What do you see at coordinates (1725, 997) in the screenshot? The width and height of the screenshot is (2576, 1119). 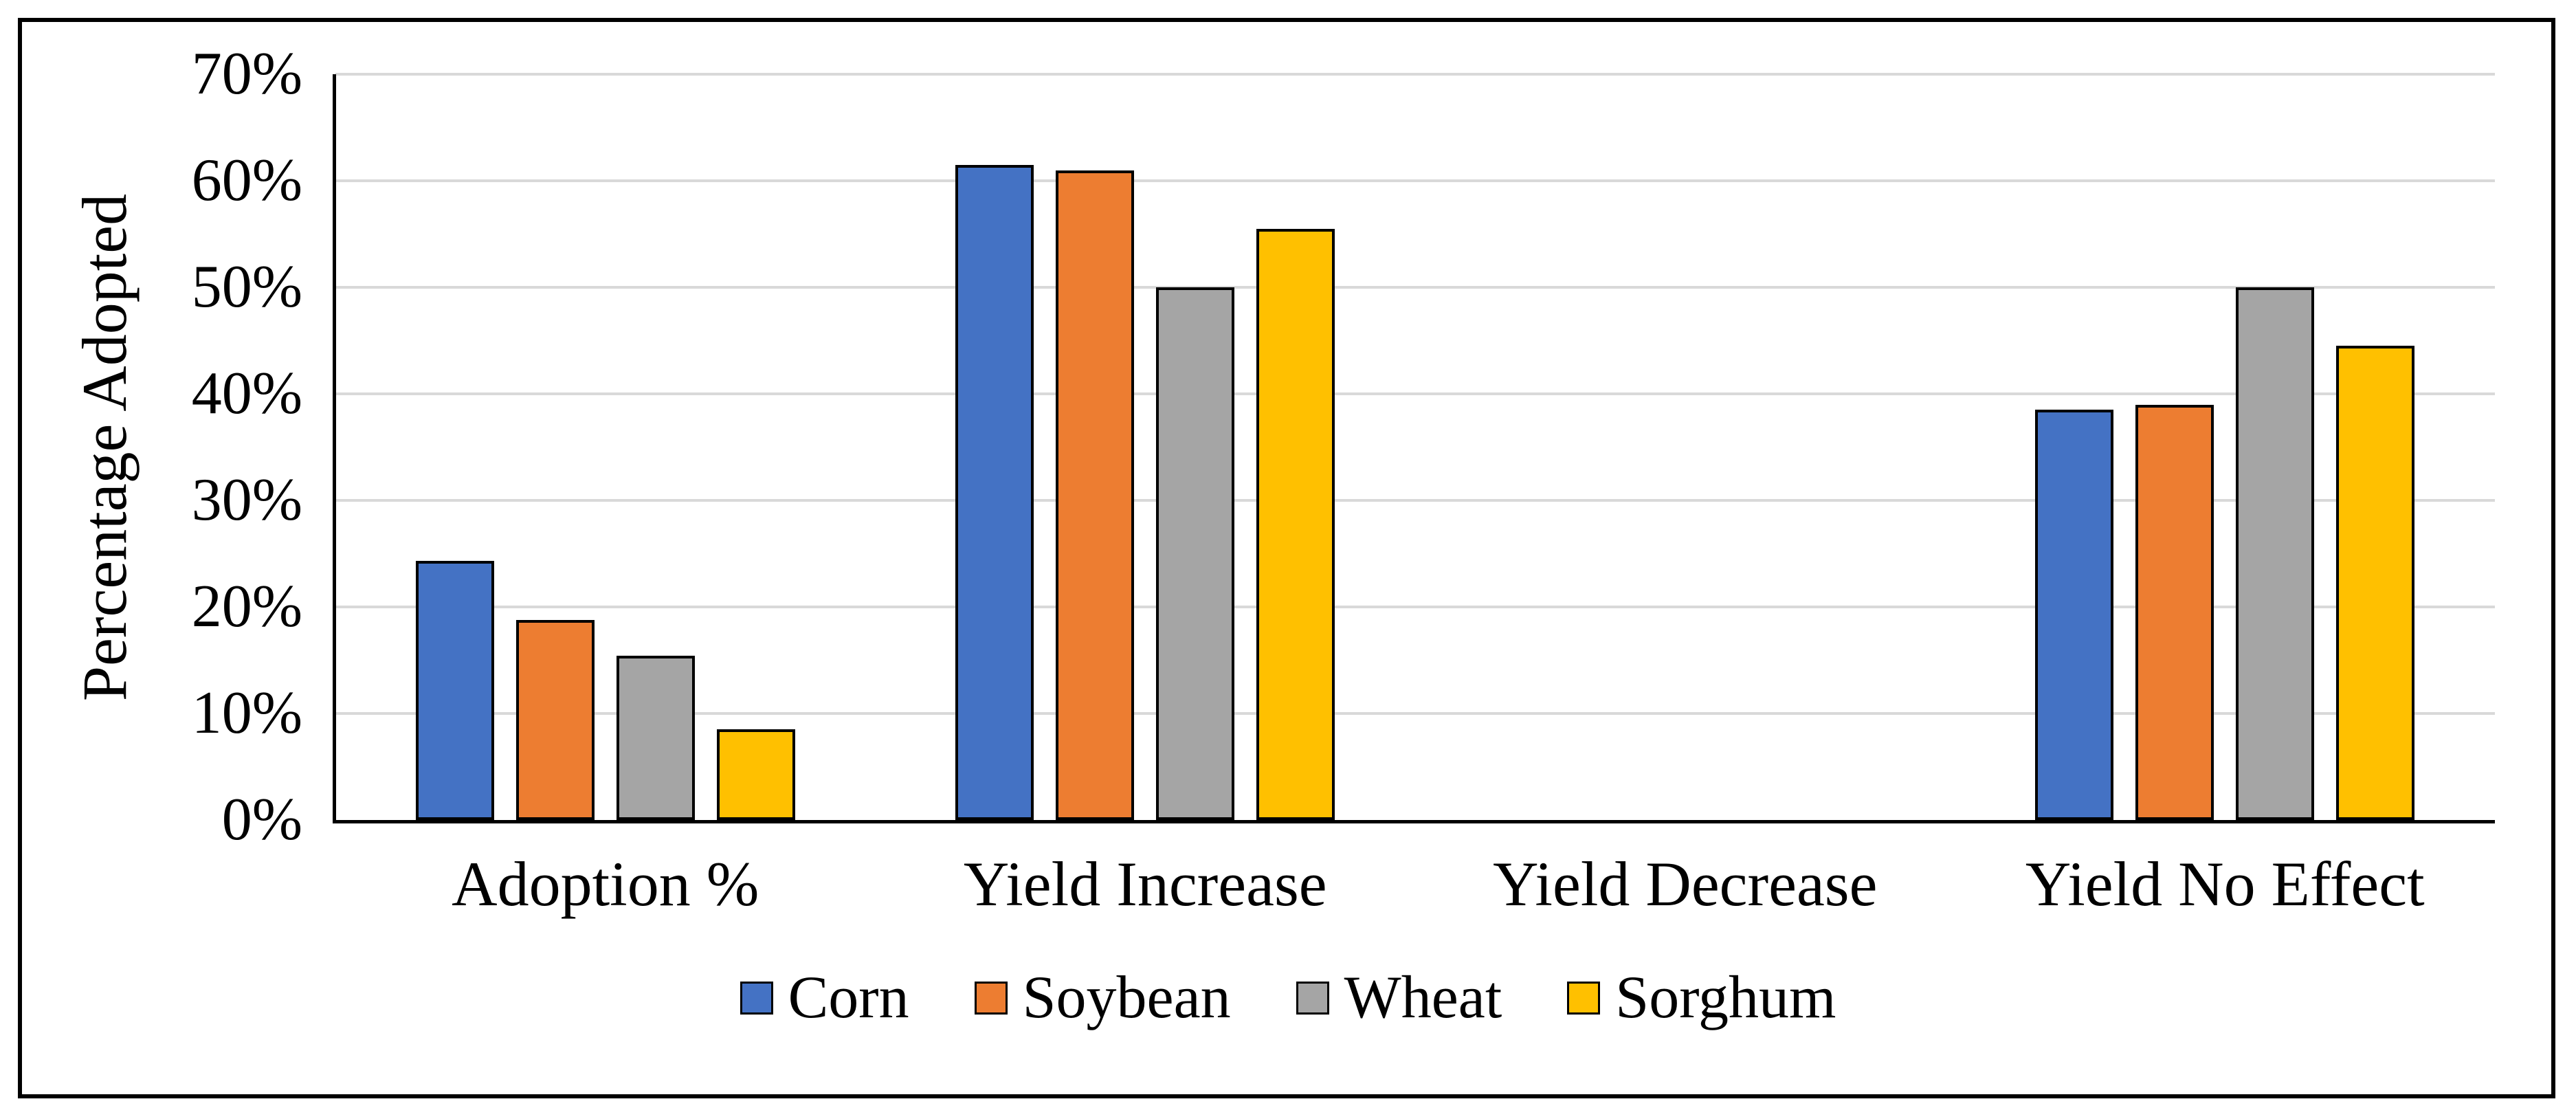 I see `legend-label-sorghum: Sorghum` at bounding box center [1725, 997].